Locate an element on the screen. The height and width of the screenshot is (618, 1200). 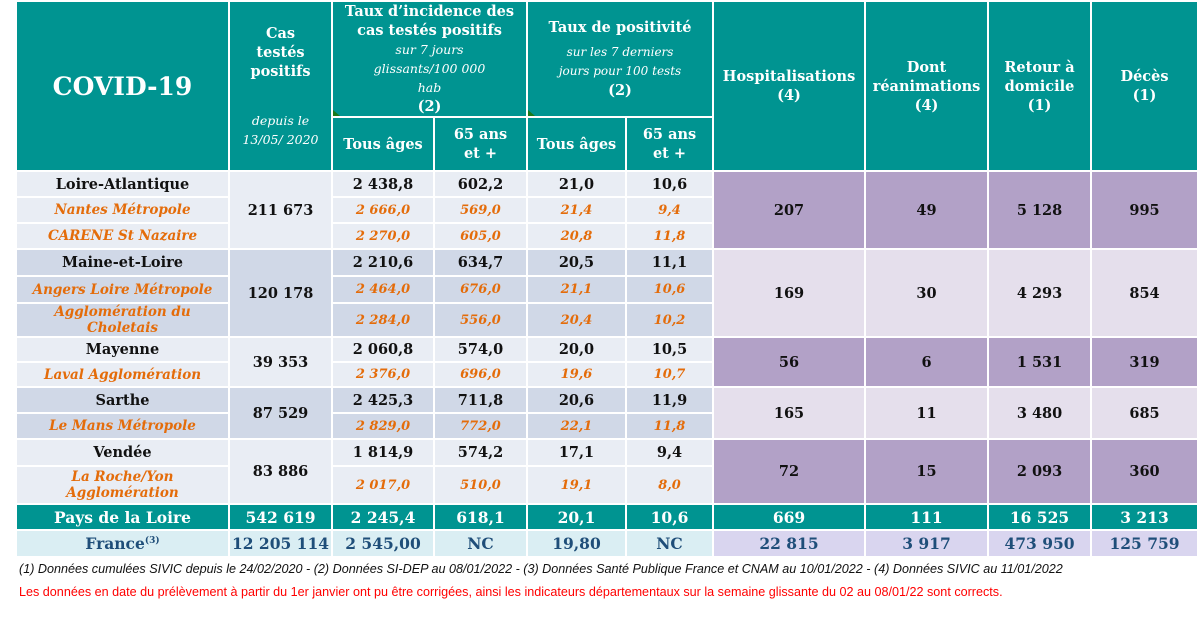
region-deces: 3 213 is located at coordinates (1145, 517).